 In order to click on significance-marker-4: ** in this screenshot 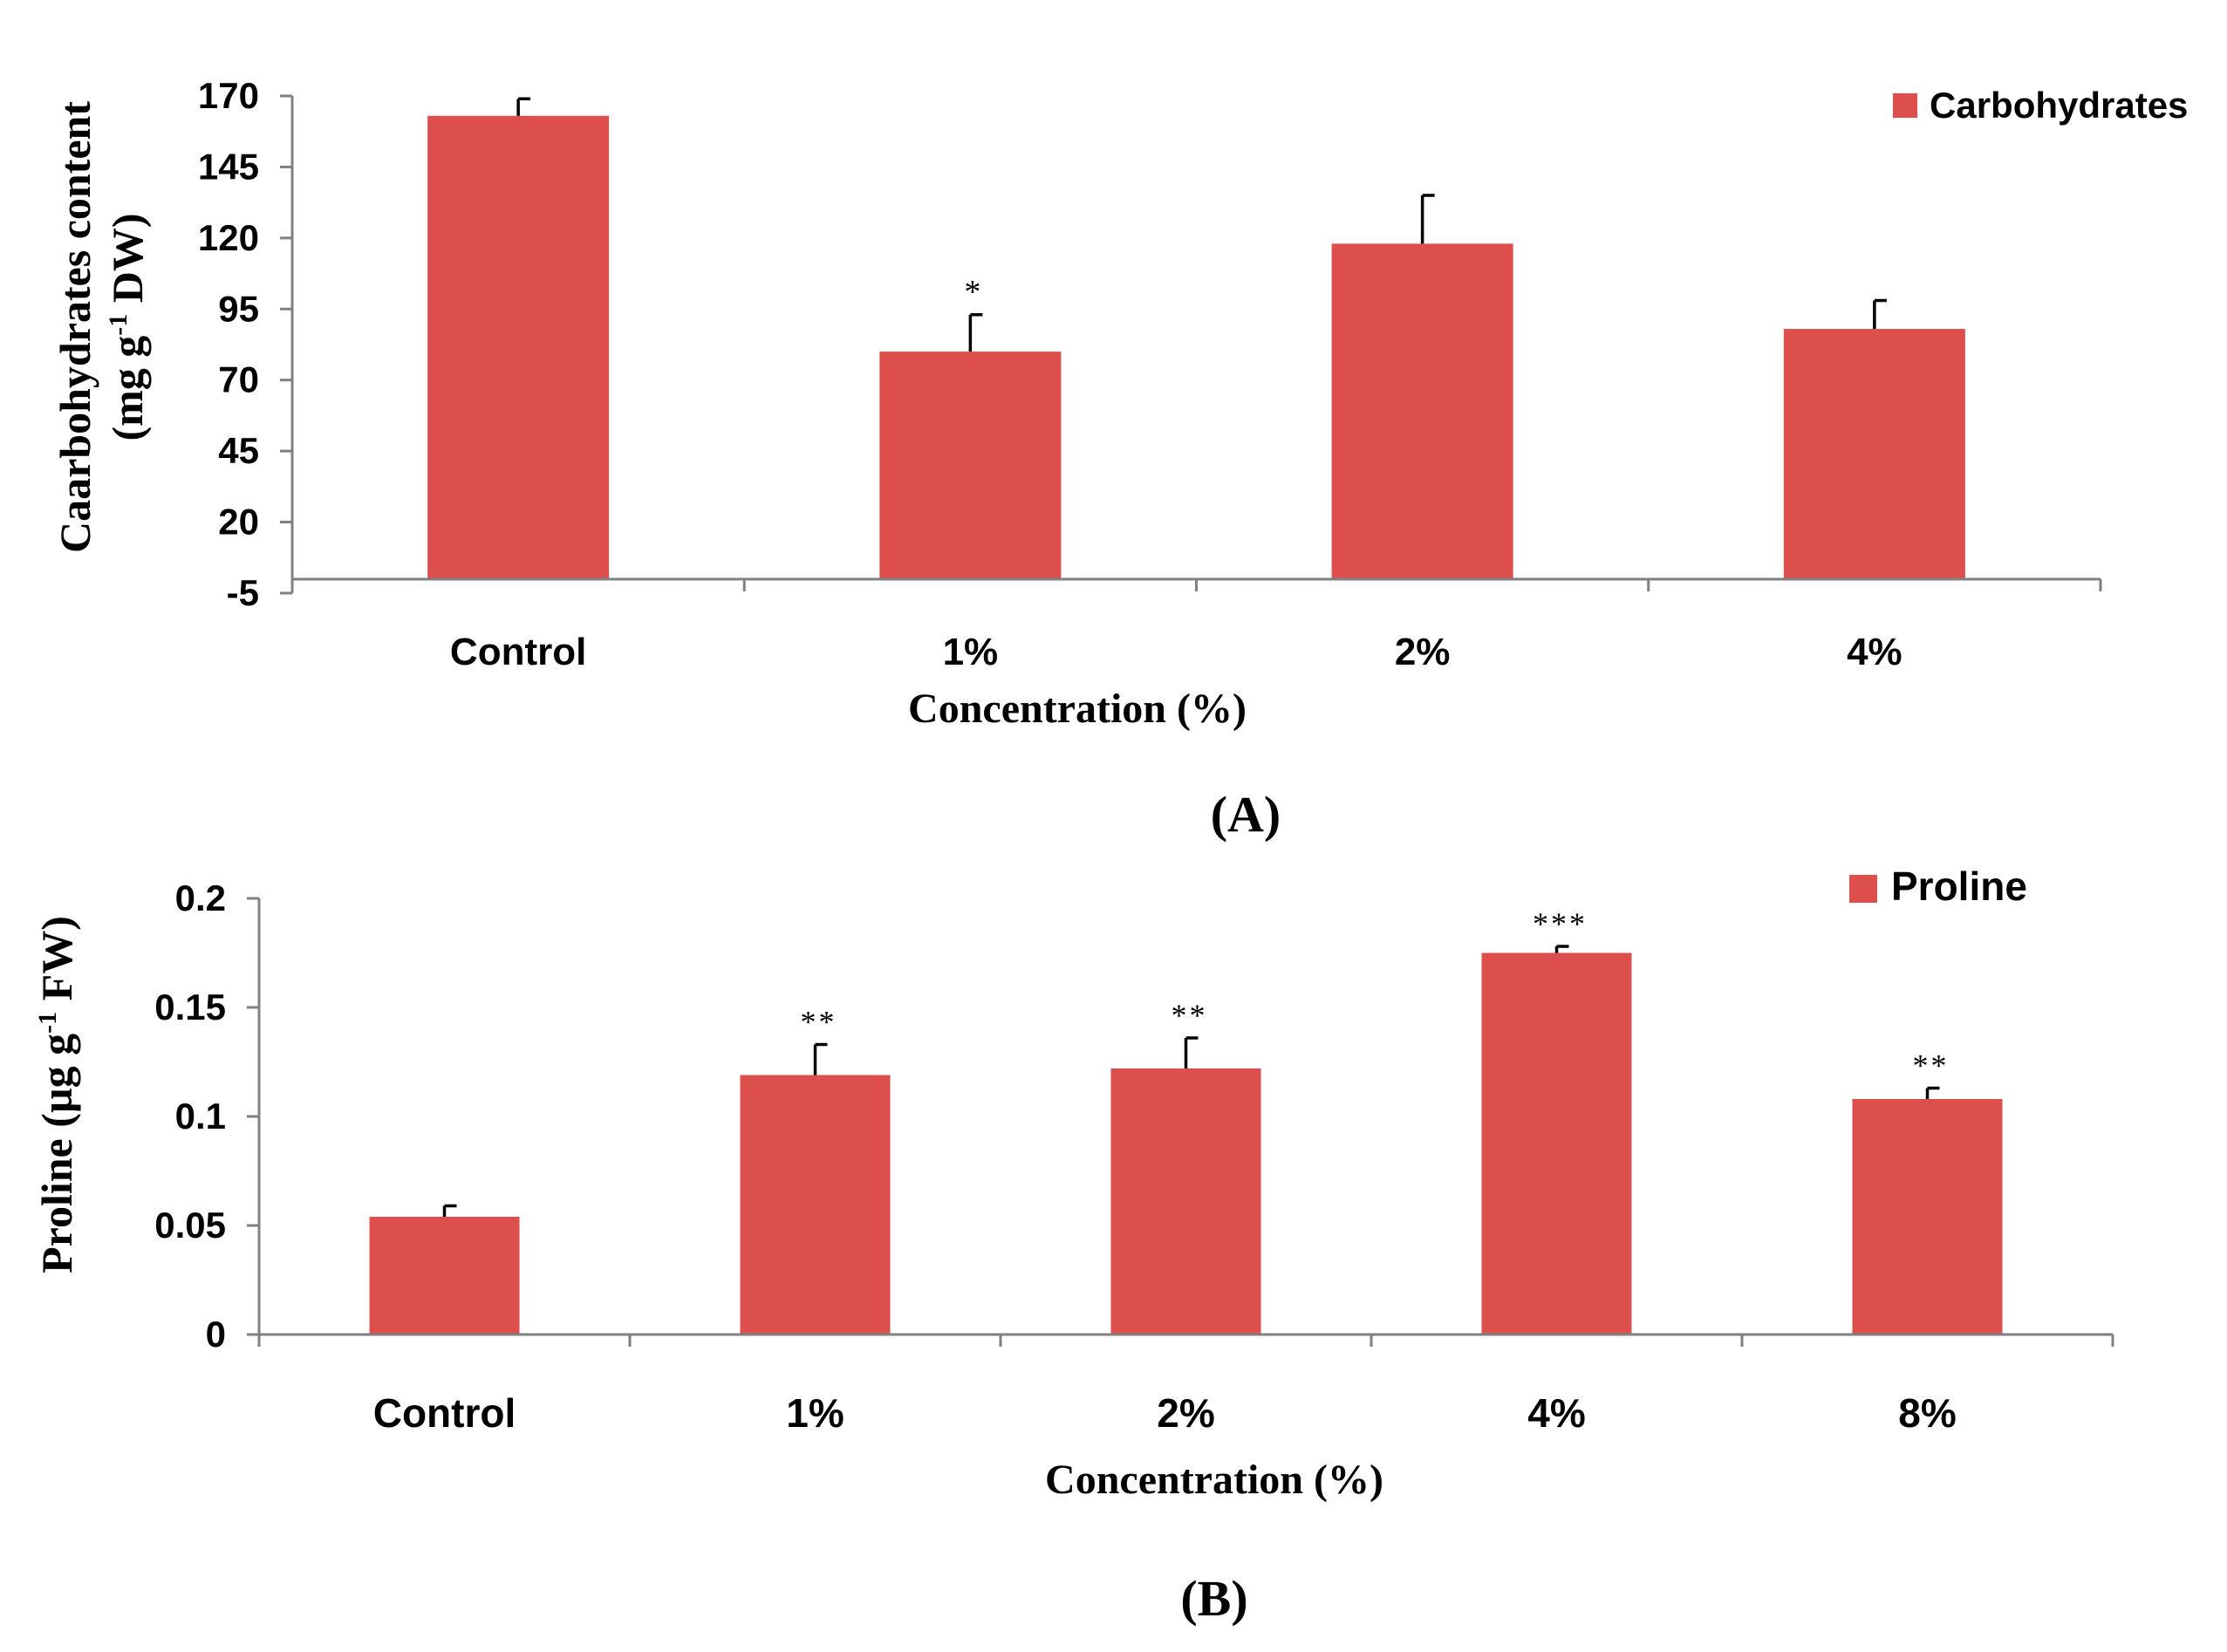, I will do `click(1932, 1065)`.